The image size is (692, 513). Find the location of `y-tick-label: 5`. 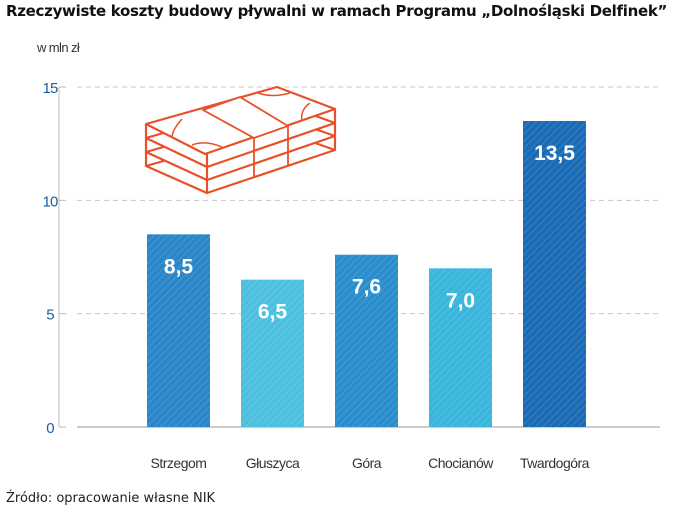

y-tick-label: 5 is located at coordinates (50, 315).